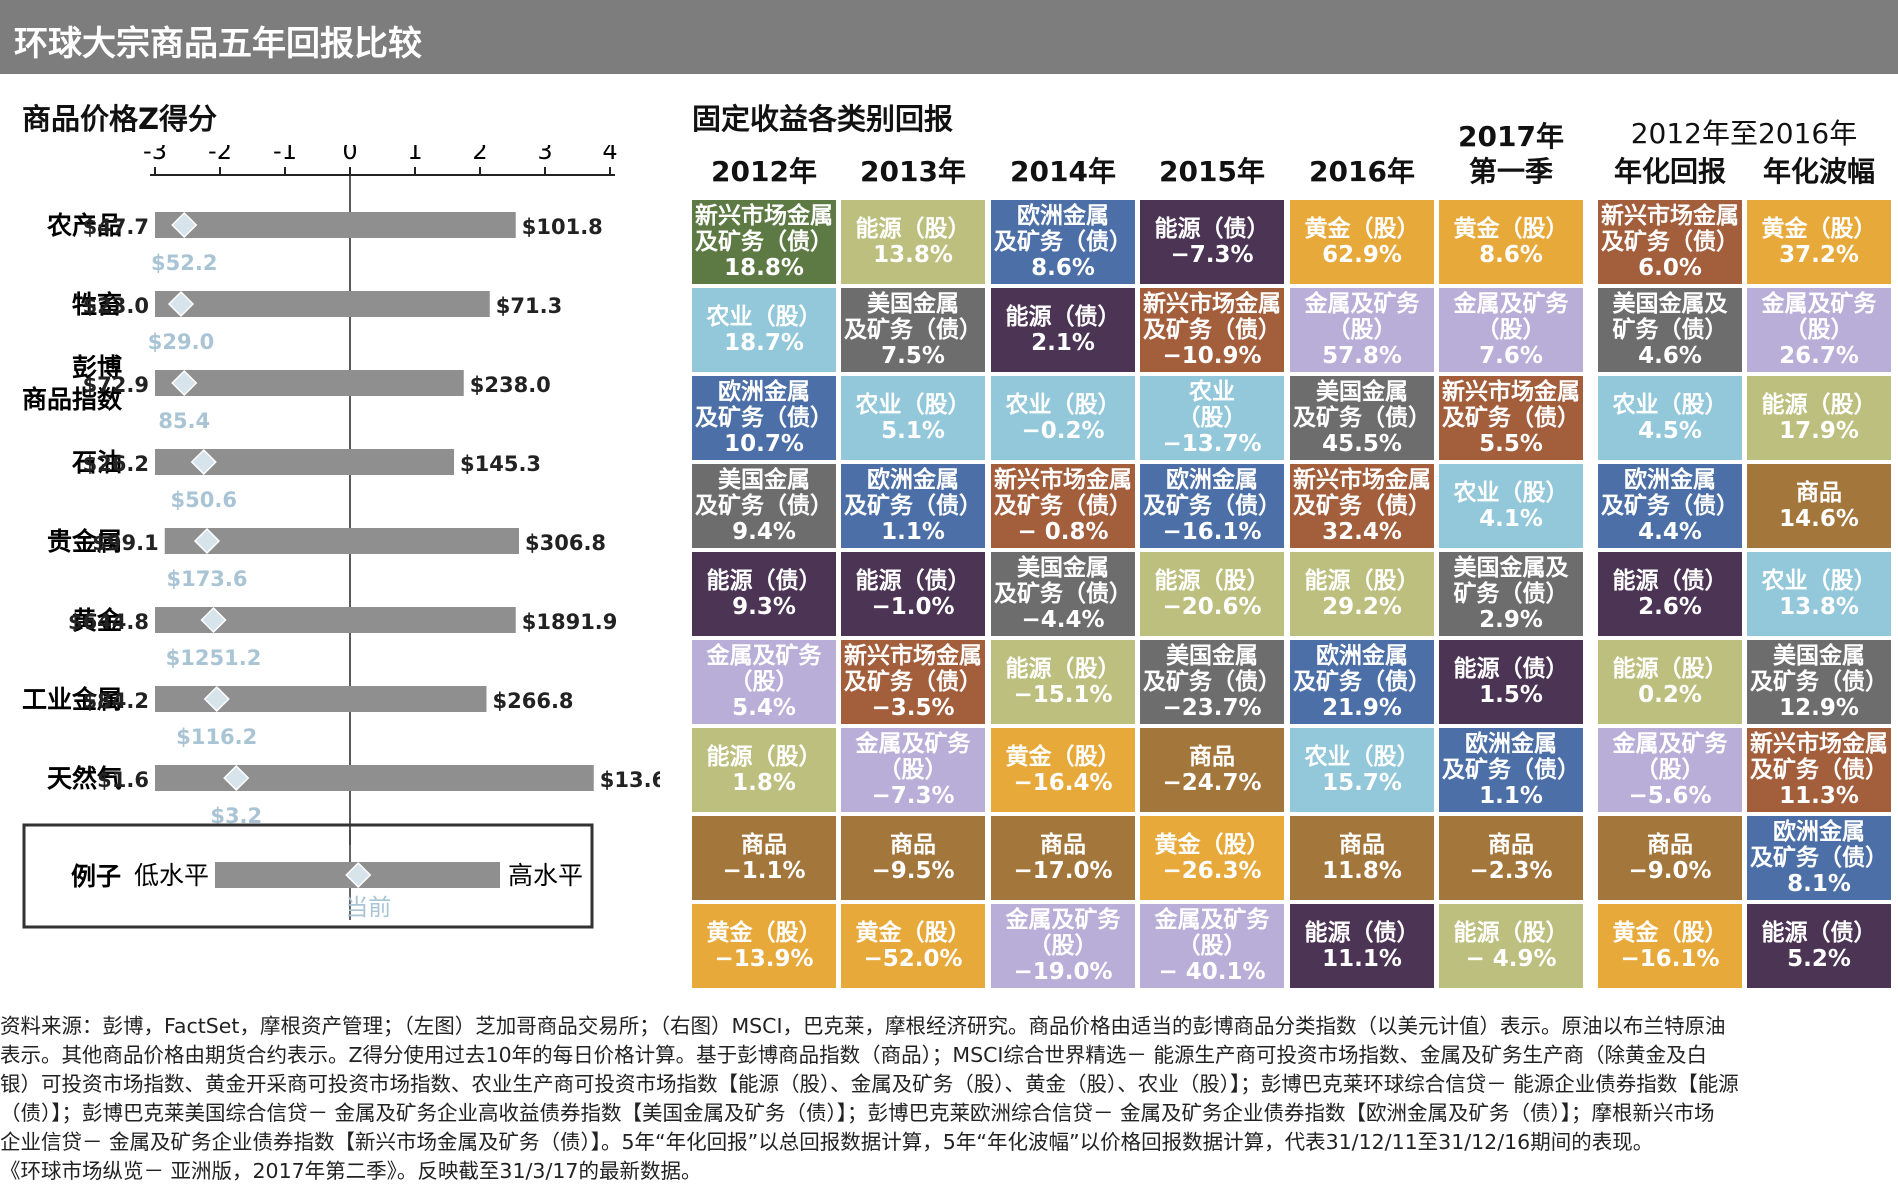 The height and width of the screenshot is (1188, 1898). Describe the element at coordinates (116, 701) in the screenshot. I see `low-value-label: $84.2` at that location.